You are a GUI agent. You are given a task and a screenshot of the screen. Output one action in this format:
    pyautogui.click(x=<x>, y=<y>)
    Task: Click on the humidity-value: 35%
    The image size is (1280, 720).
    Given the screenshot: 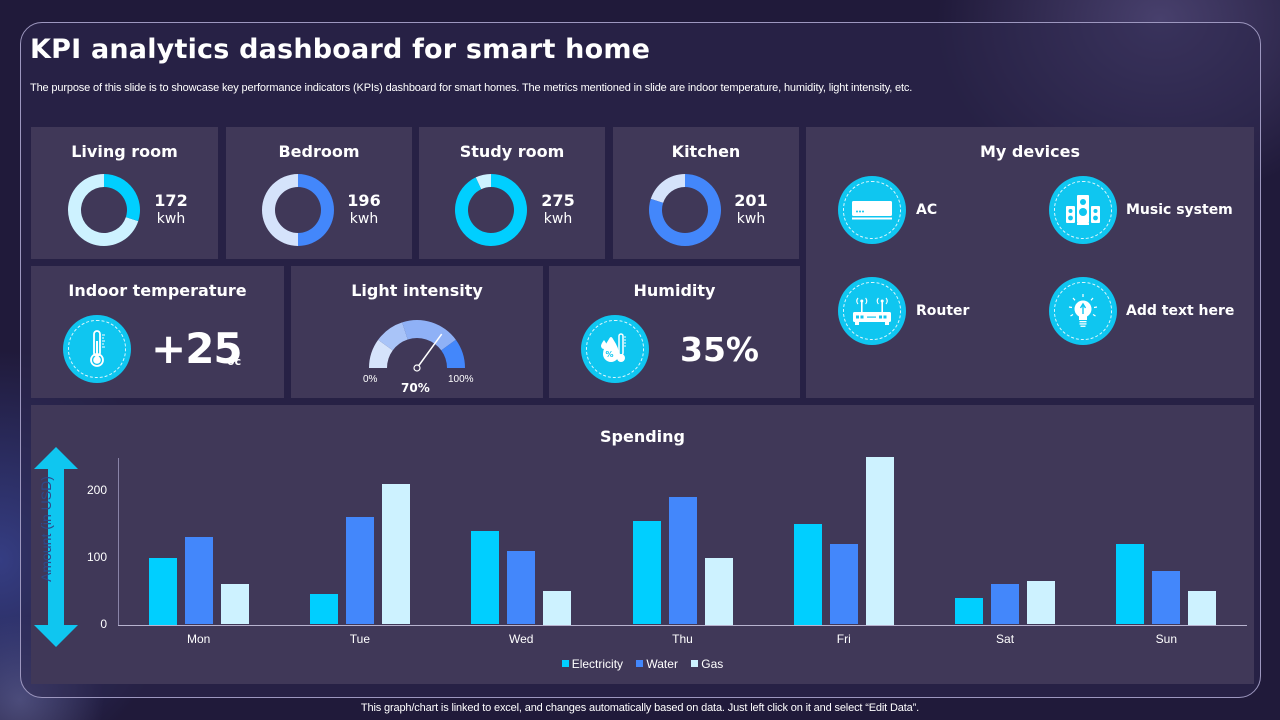 What is the action you would take?
    pyautogui.click(x=719, y=349)
    